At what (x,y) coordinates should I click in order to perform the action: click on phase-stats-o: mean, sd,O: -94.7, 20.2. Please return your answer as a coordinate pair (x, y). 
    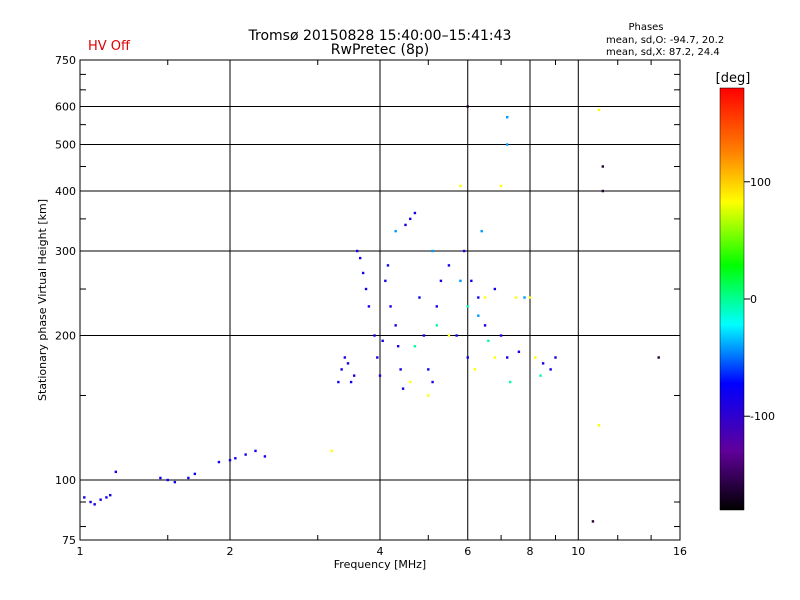
    Looking at the image, I should click on (665, 40).